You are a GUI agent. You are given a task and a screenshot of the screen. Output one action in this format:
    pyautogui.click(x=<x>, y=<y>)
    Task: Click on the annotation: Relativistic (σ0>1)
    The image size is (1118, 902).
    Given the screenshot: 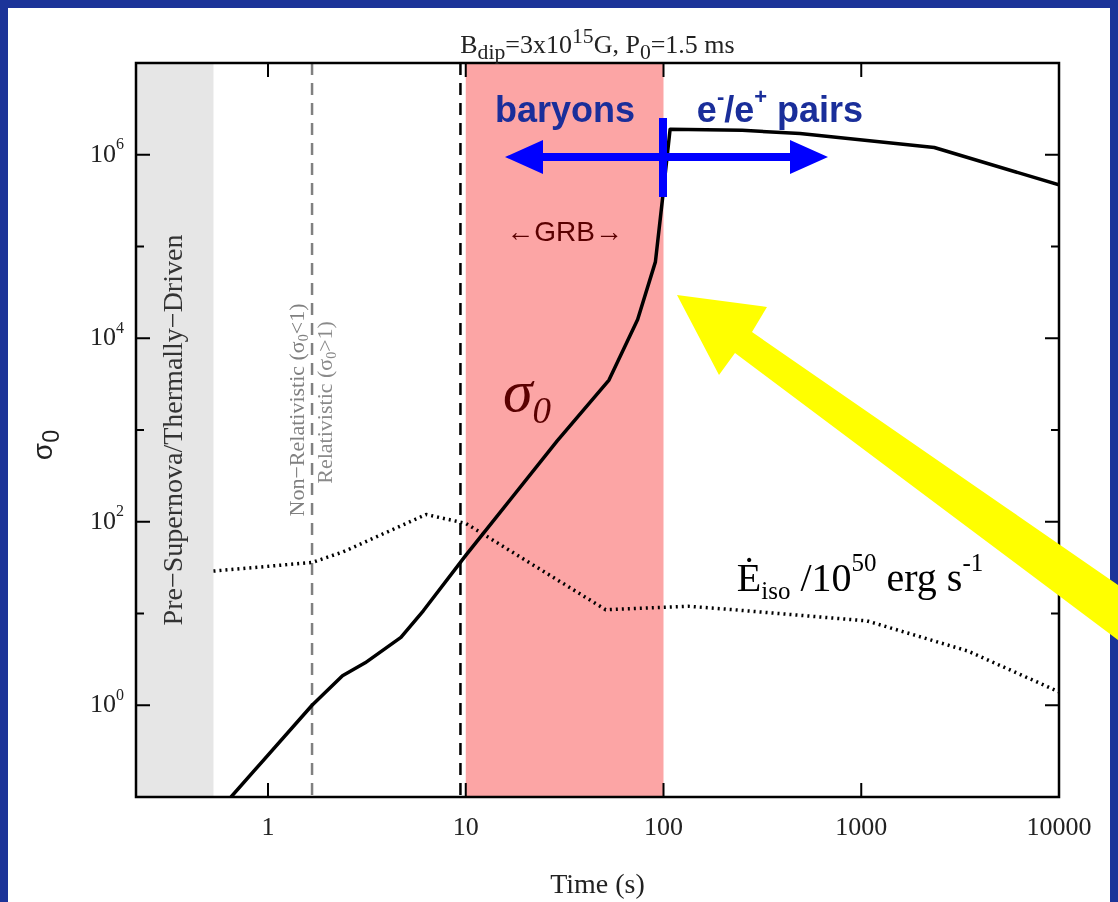 What is the action you would take?
    pyautogui.click(x=325, y=402)
    